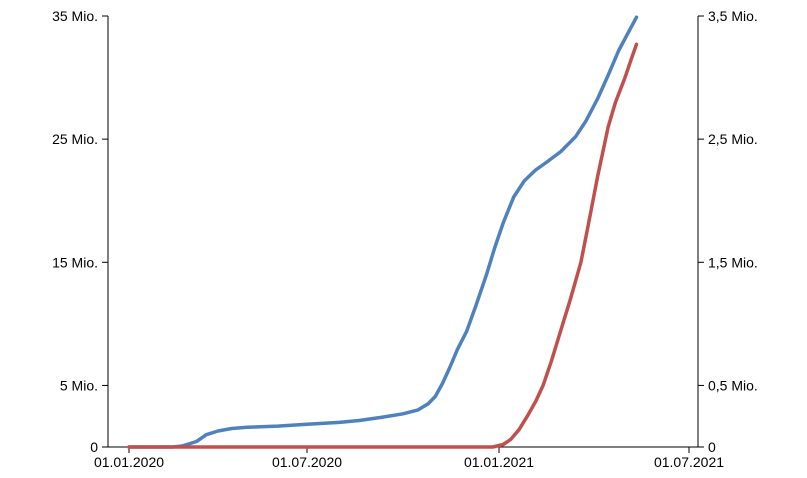 The image size is (807, 478). Describe the element at coordinates (689, 462) in the screenshot. I see `x-tick-label: 01.07.2021` at that location.